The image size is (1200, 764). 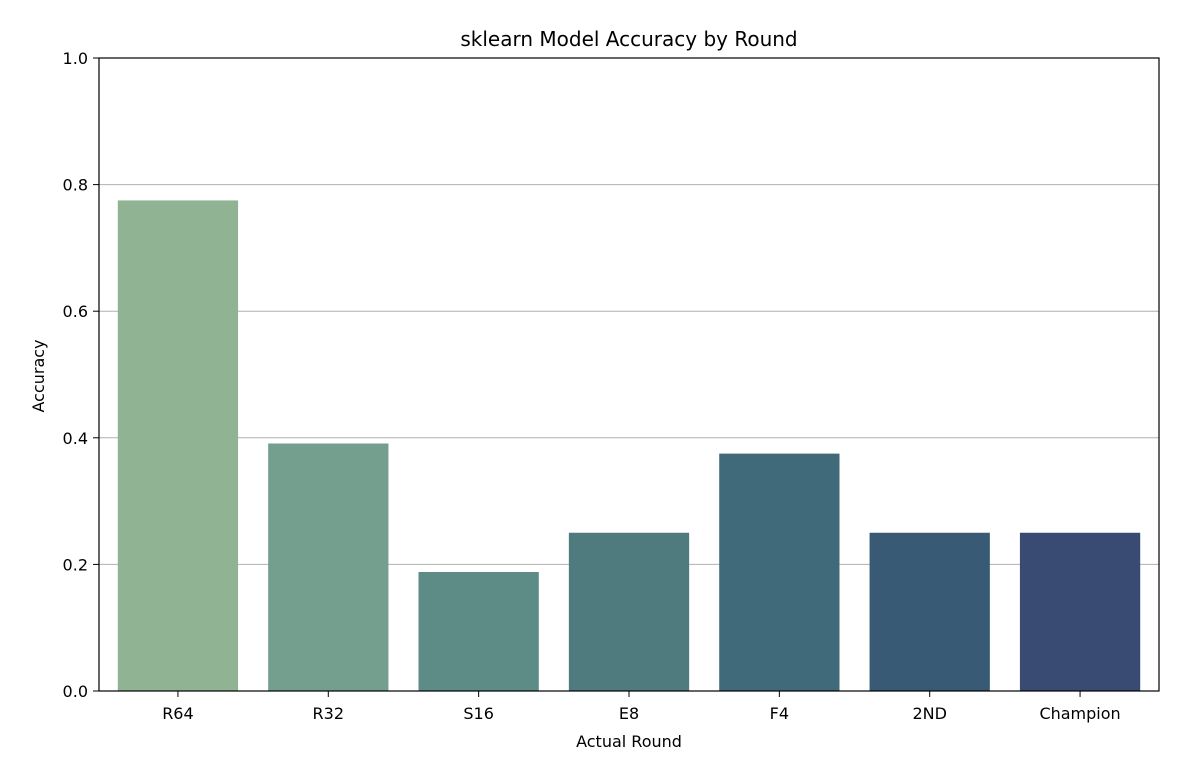 I want to click on bar-2nd, so click(x=929, y=611).